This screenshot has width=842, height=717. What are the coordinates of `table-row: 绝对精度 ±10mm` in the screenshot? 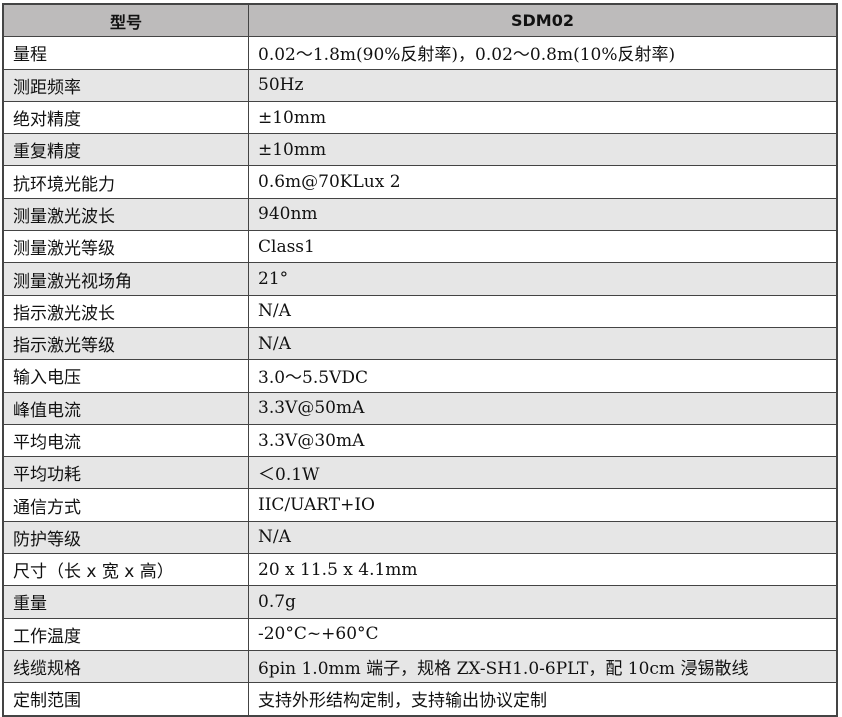 It's located at (420, 117).